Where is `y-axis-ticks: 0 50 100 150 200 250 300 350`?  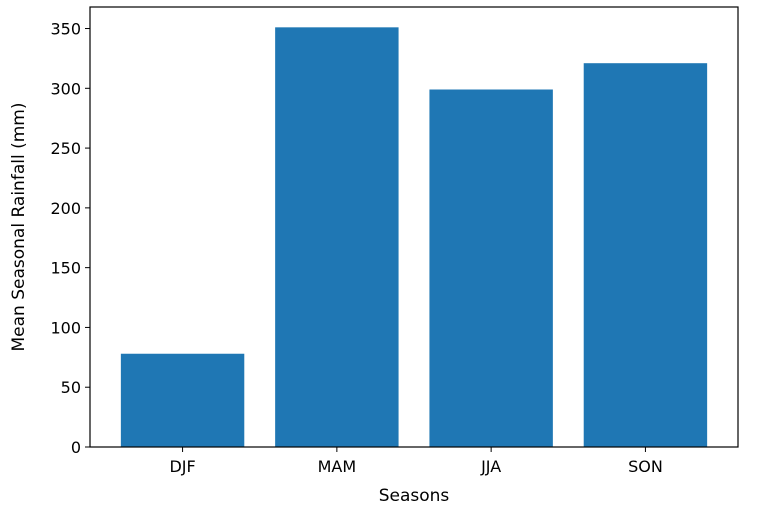 y-axis-ticks: 0 50 100 150 200 250 300 350 is located at coordinates (70, 238).